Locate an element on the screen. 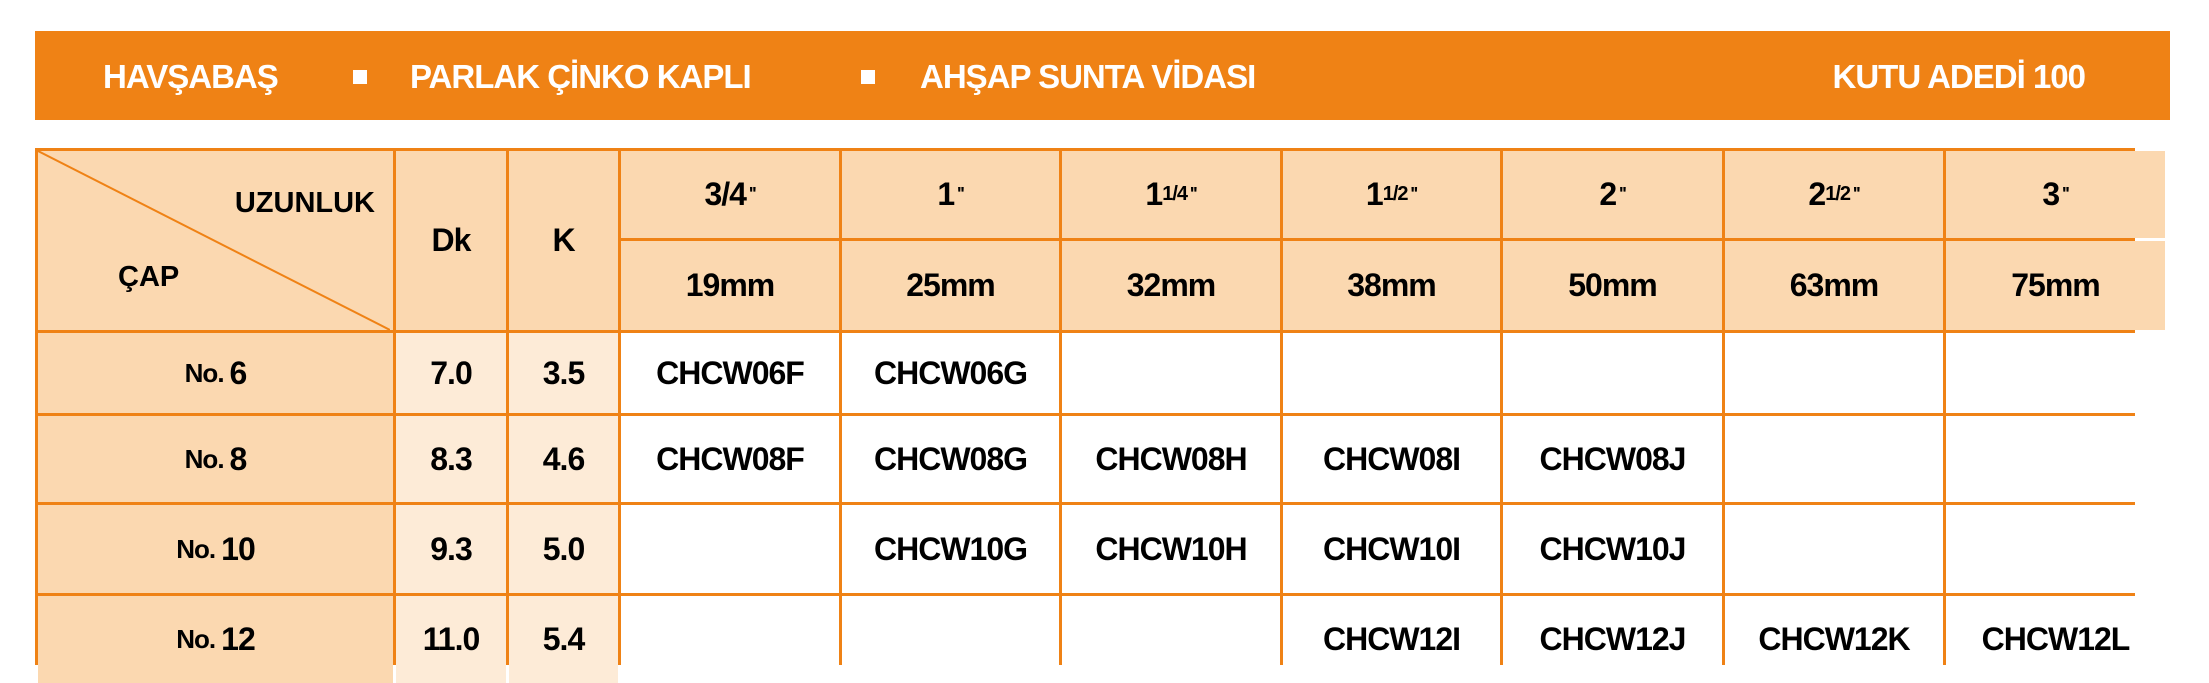 The image size is (2209, 683). row-size-header: No. 12 is located at coordinates (215, 639).